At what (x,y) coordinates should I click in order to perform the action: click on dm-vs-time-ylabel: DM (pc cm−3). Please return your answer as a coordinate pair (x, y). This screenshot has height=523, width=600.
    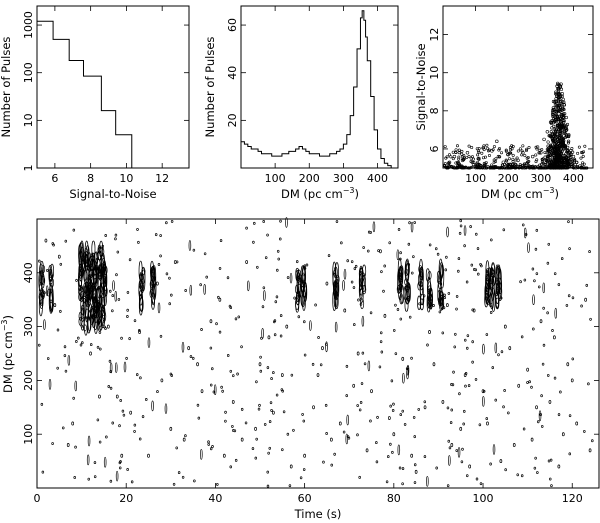
    Looking at the image, I should click on (7, 354).